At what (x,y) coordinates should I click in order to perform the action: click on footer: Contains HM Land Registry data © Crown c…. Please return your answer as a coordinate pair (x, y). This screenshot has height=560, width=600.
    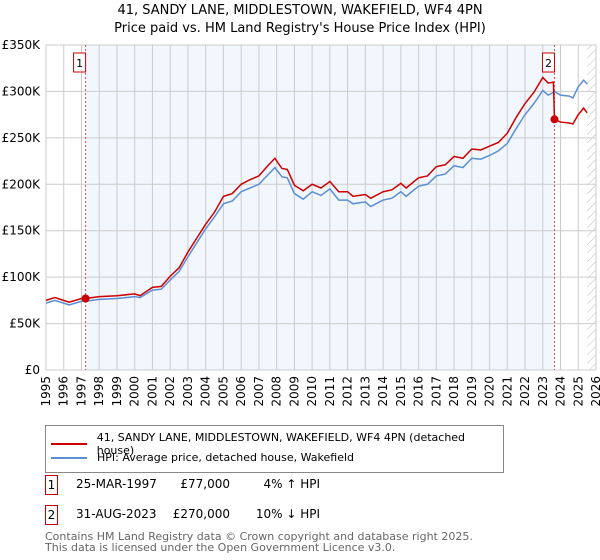
    Looking at the image, I should click on (259, 542).